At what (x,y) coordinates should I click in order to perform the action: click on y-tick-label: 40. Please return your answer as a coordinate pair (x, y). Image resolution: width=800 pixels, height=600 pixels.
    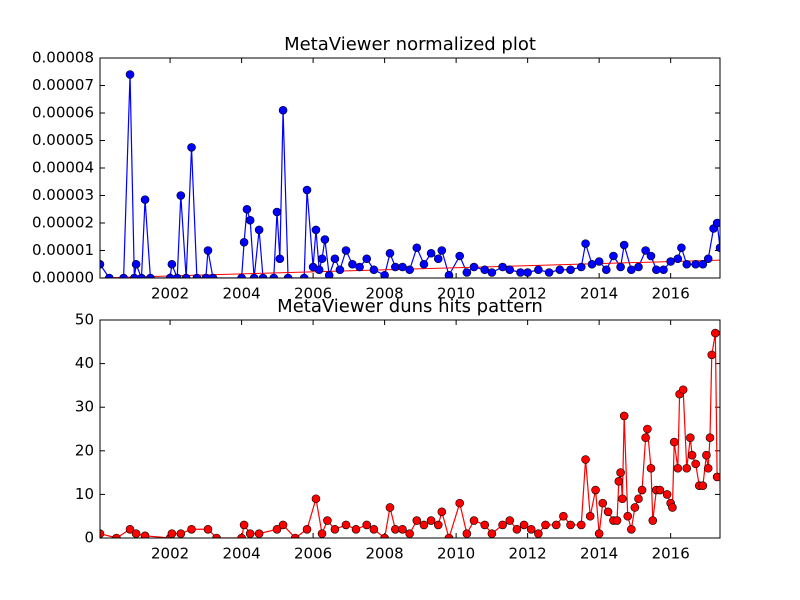
    Looking at the image, I should click on (84, 363).